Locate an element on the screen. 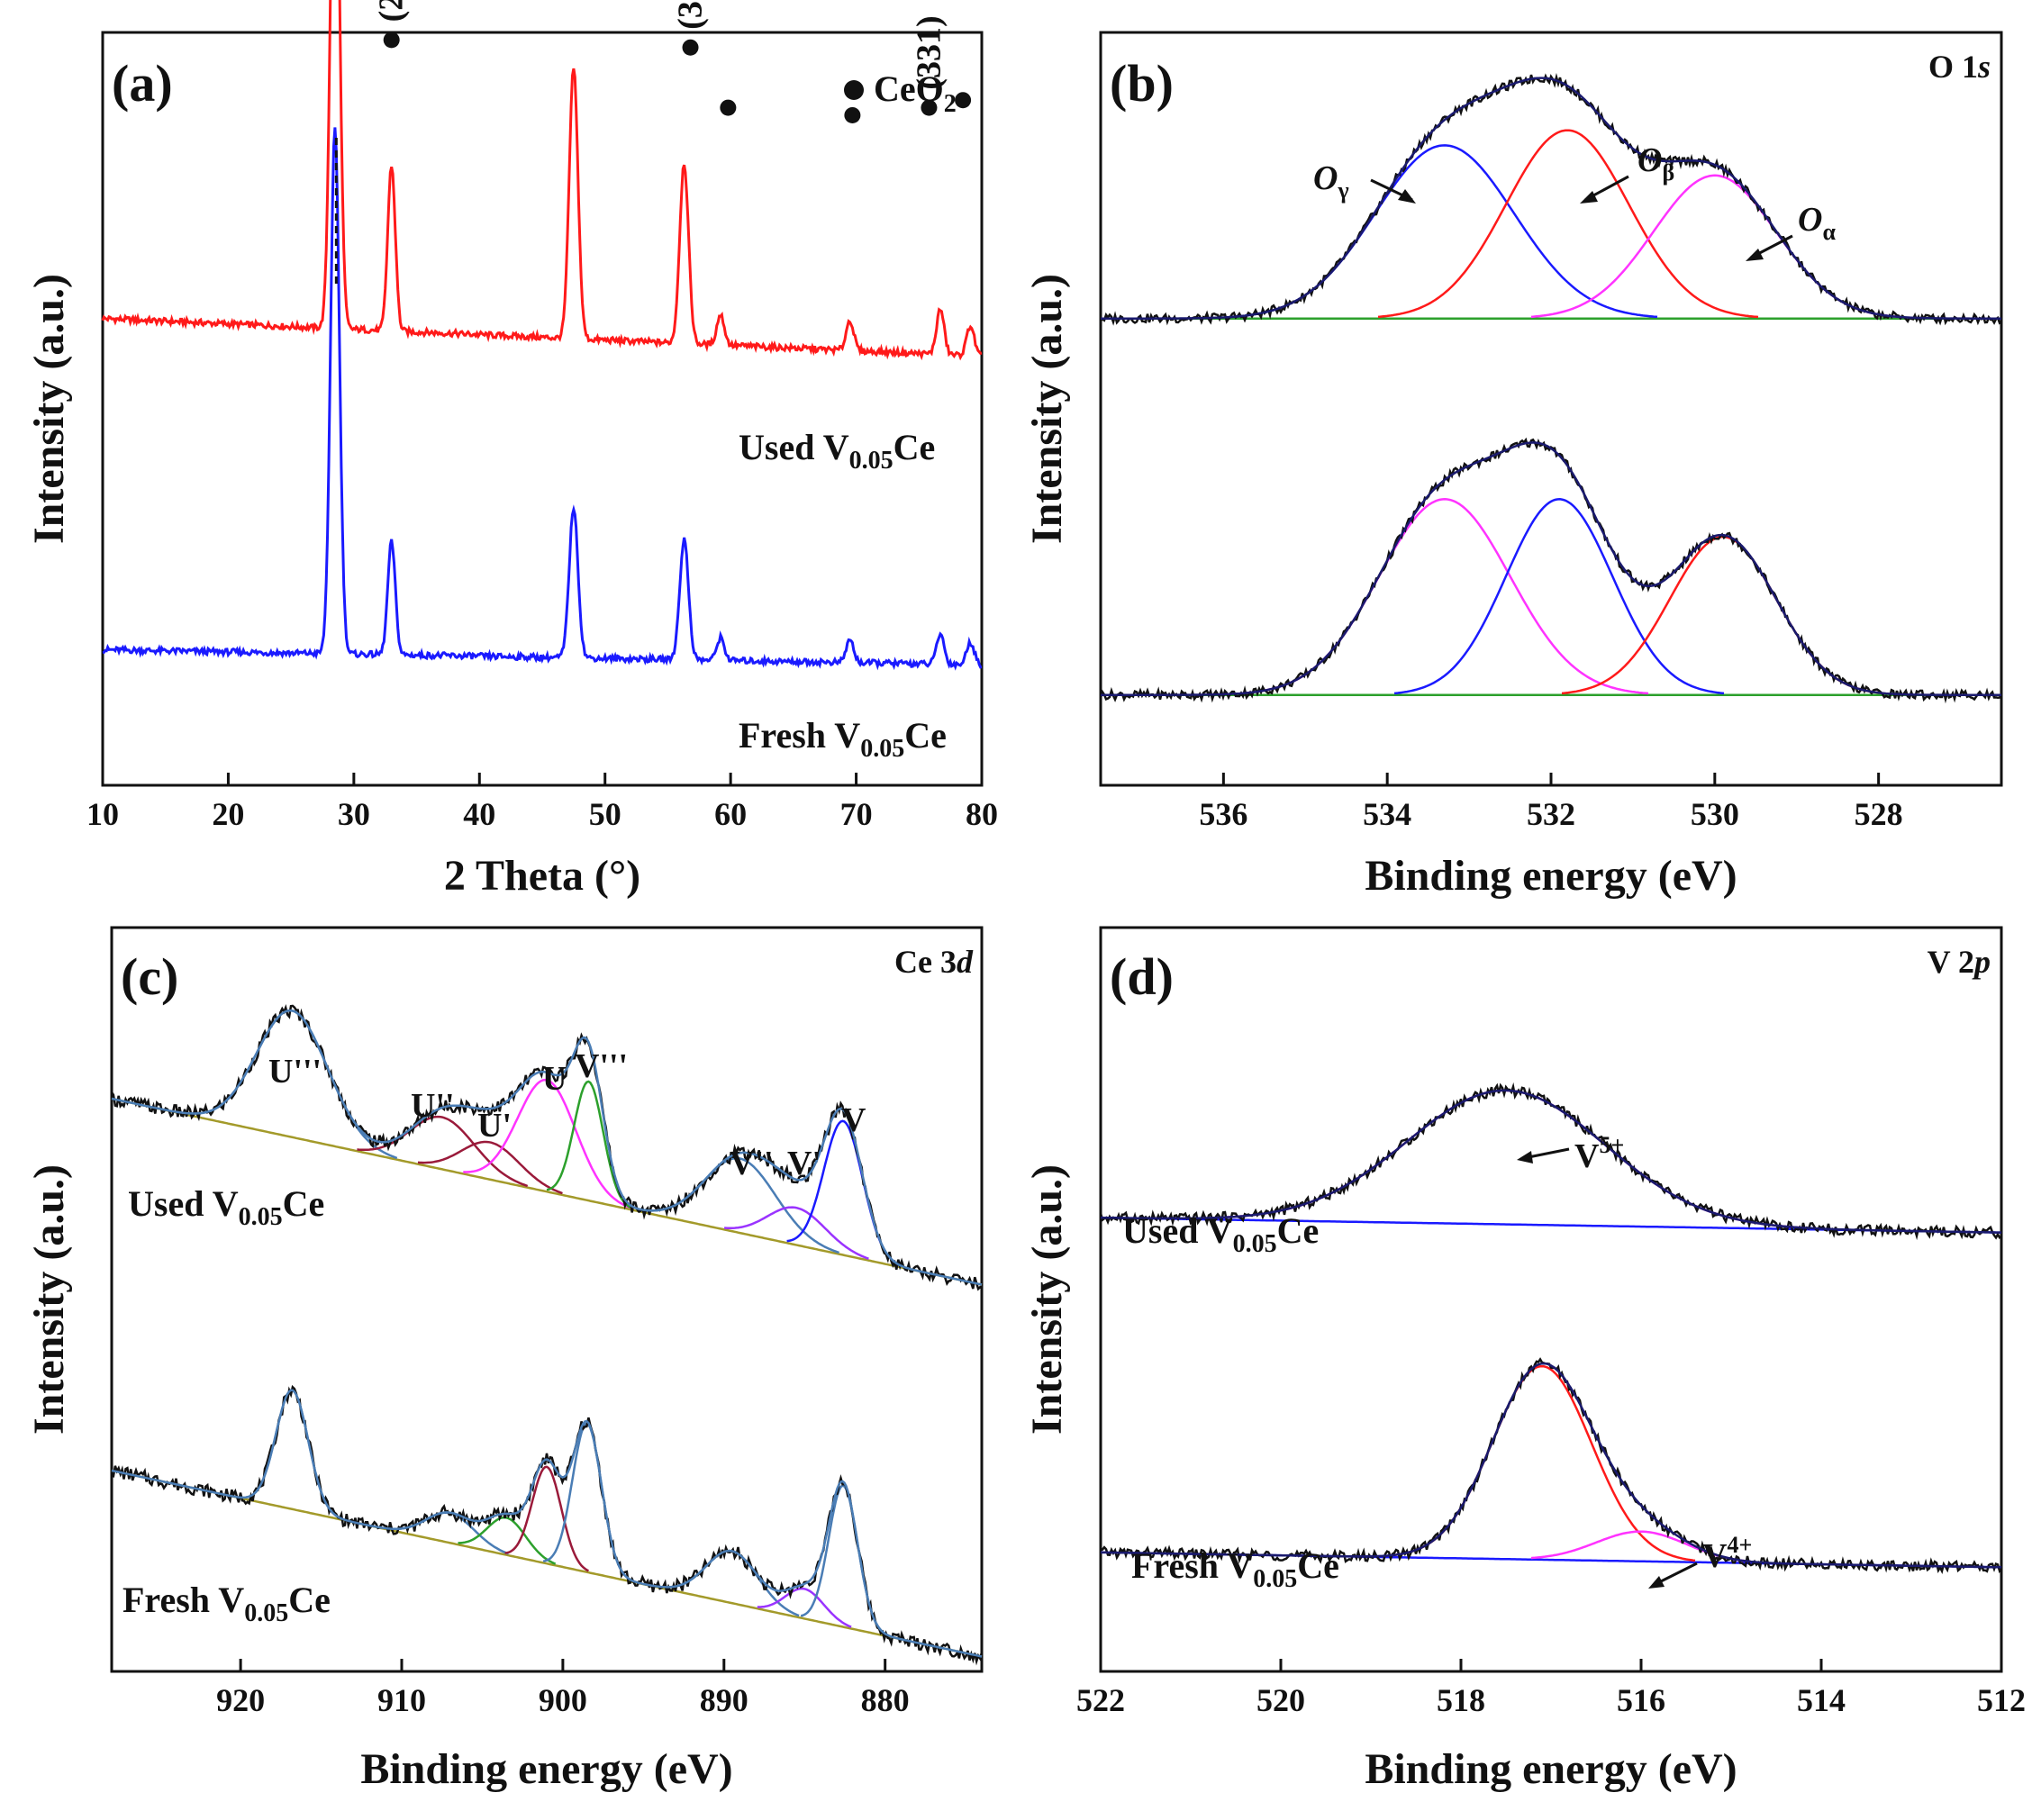  x-tick-label: 516 is located at coordinates (1641, 1700).